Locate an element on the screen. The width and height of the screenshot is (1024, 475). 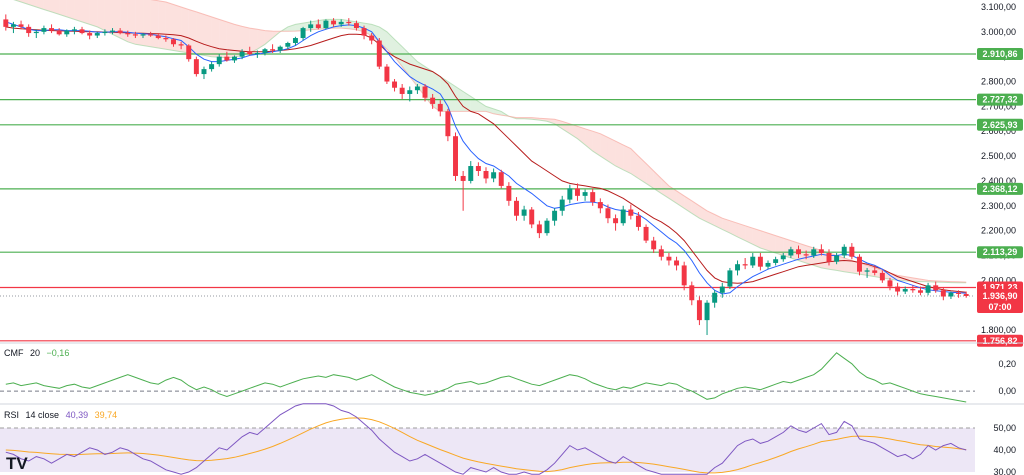
level-badge-label: 1.756,82 is located at coordinates (999, 341).